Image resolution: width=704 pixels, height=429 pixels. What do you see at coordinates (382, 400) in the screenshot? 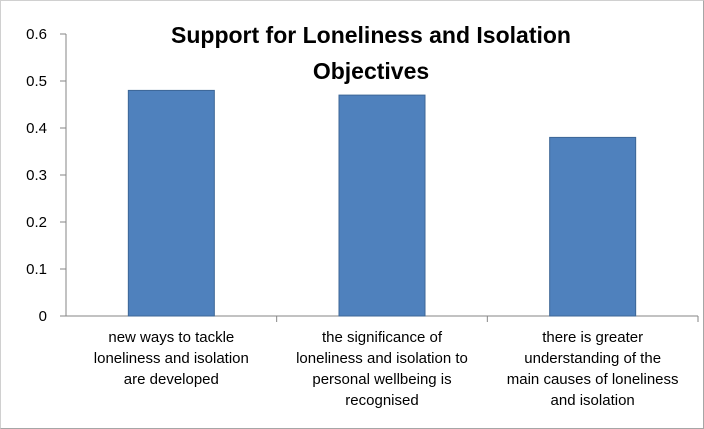
I see `x-category-label-line: recognised` at bounding box center [382, 400].